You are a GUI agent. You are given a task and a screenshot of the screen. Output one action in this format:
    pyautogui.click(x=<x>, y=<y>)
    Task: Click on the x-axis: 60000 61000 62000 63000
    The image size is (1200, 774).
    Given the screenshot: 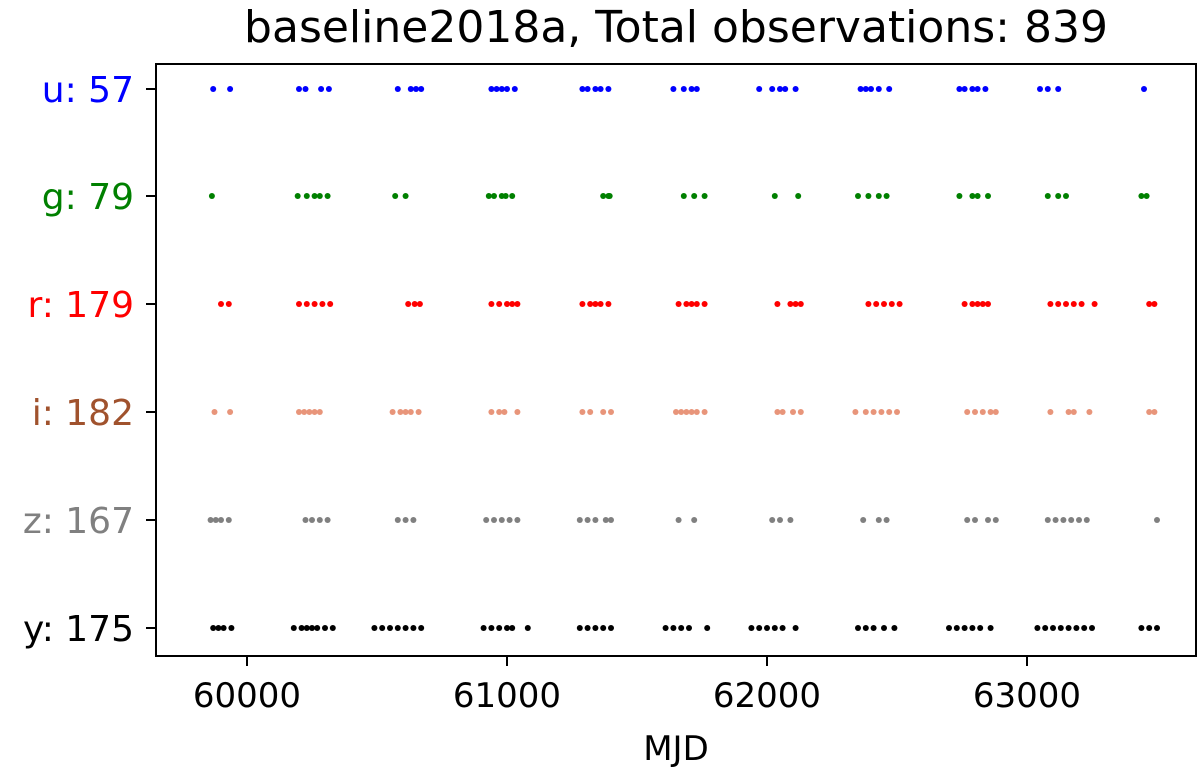 What is the action you would take?
    pyautogui.click(x=637, y=686)
    